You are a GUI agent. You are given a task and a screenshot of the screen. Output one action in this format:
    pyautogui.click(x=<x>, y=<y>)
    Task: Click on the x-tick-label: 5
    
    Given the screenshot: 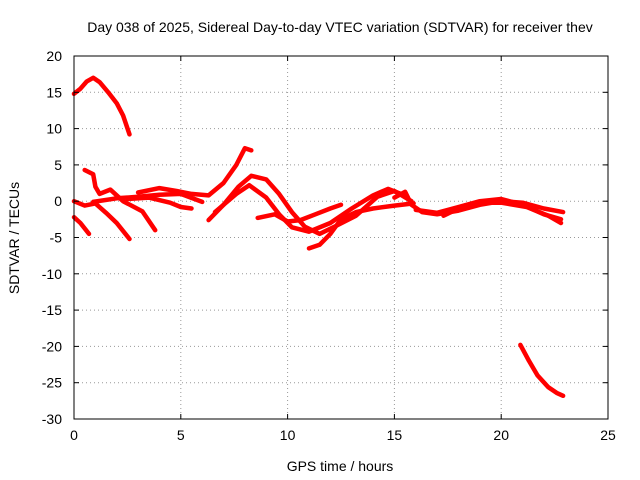 What is the action you would take?
    pyautogui.click(x=181, y=435)
    